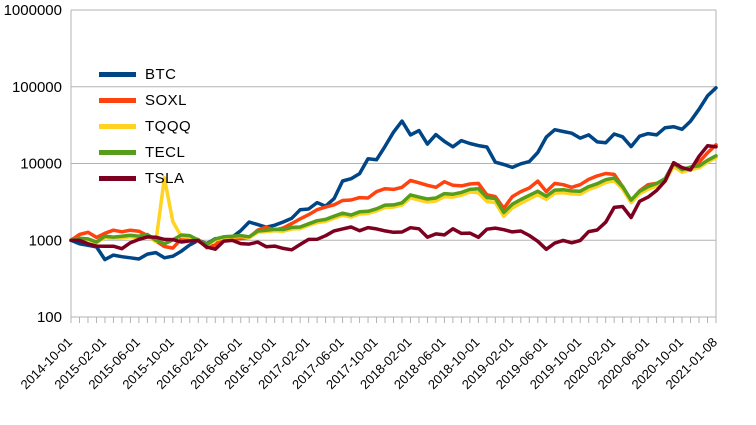 This screenshot has height=425, width=756. Describe the element at coordinates (49, 317) in the screenshot. I see `y-axis-label: 100` at that location.